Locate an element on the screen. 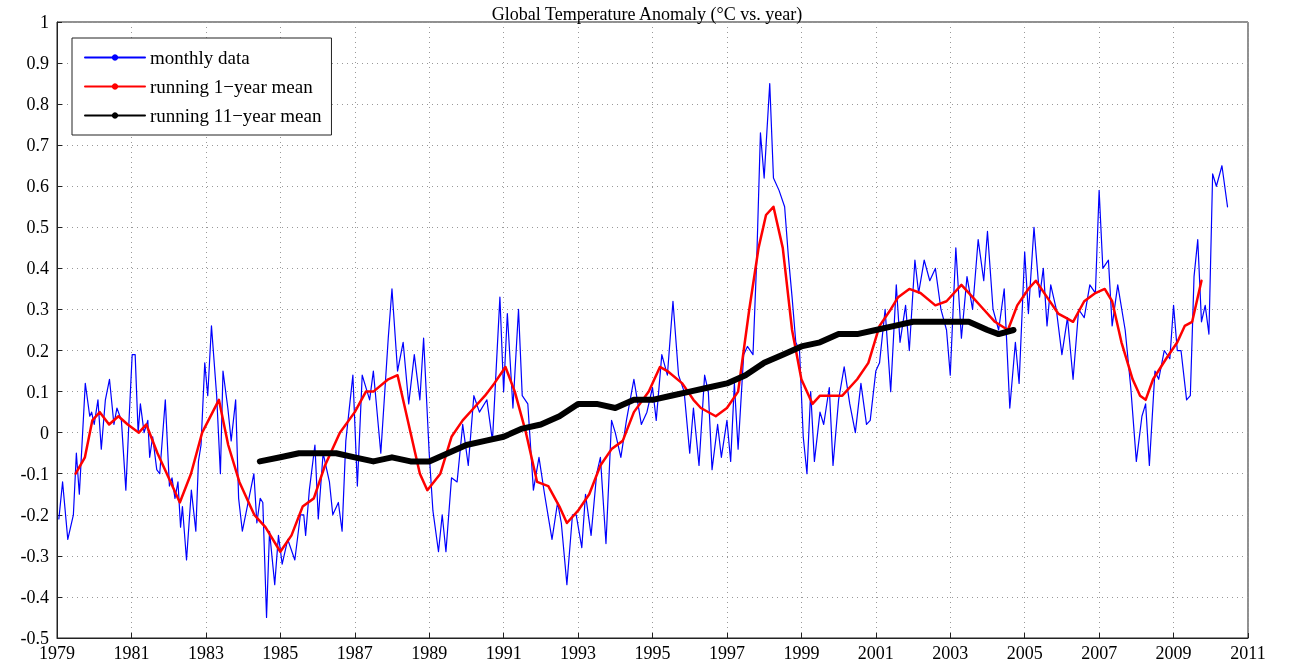 The width and height of the screenshot is (1294, 668). y-tick-label: 0.2 is located at coordinates (37, 350).